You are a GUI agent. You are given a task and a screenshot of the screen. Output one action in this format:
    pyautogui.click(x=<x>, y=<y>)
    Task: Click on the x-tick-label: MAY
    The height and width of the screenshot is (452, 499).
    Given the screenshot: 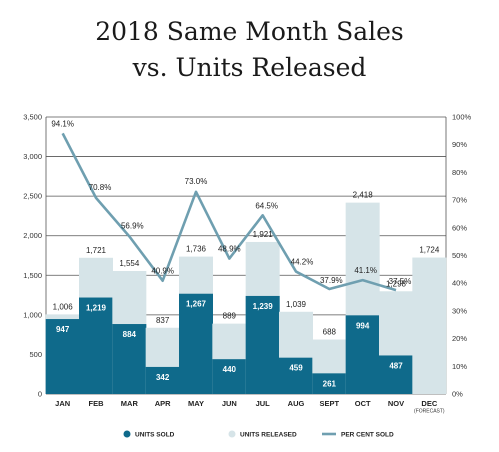 What is the action you would take?
    pyautogui.click(x=196, y=403)
    